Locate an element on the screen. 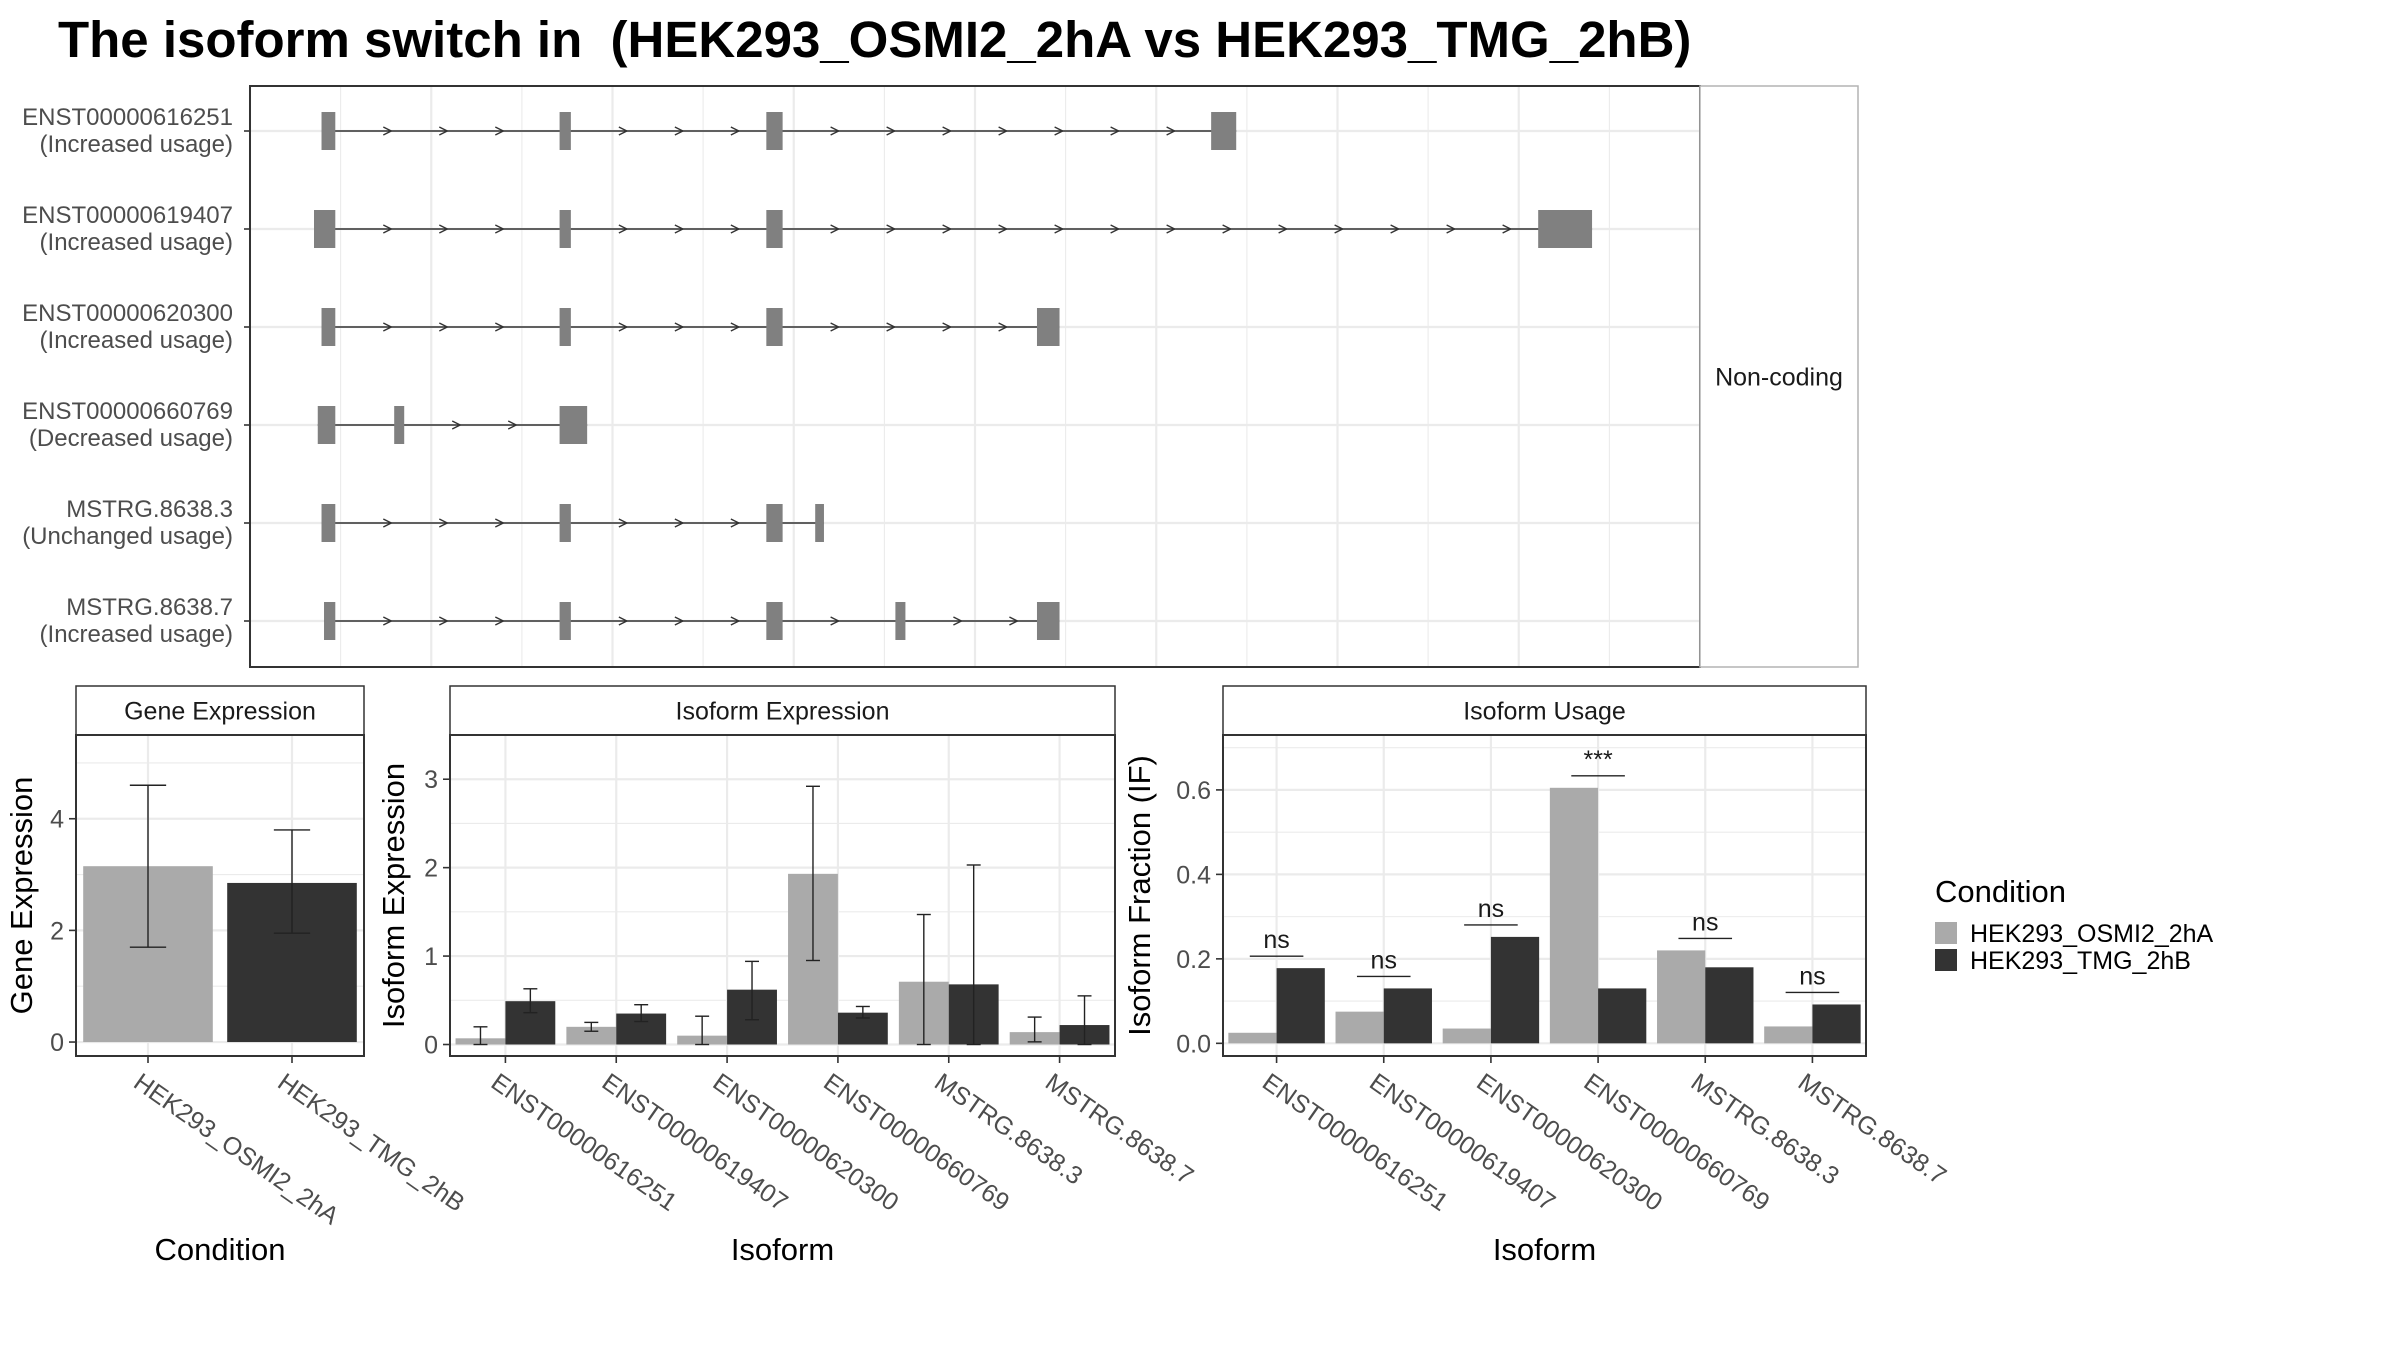 The height and width of the screenshot is (1350, 2400). x-tick-label: ENST00000616251 is located at coordinates (1355, 1142).